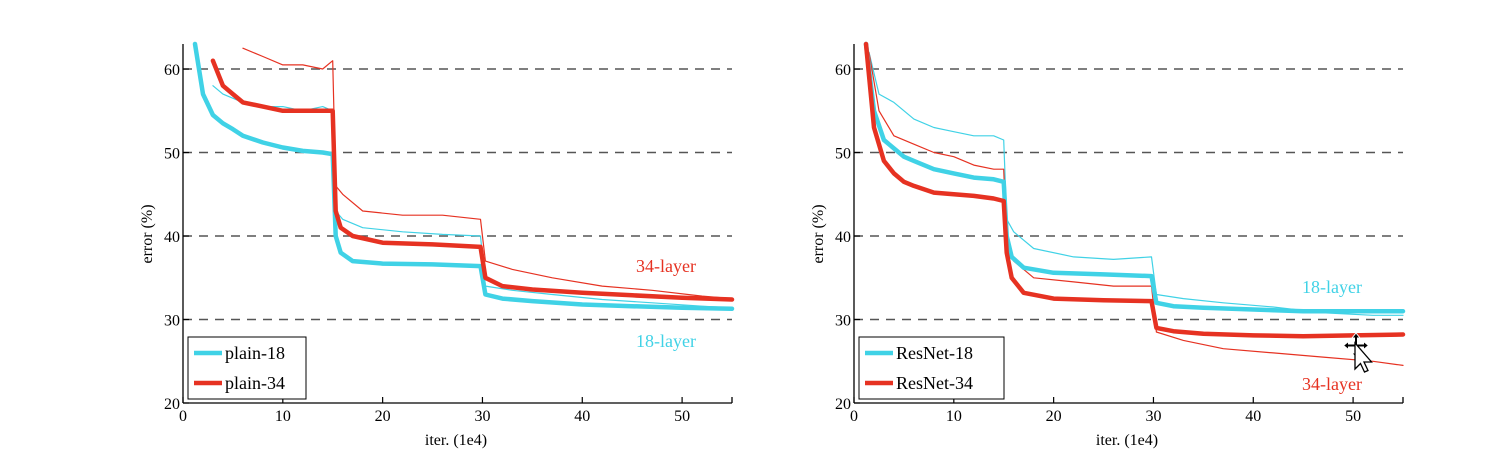  Describe the element at coordinates (255, 383) in the screenshot. I see `legend-label-plain-34: plain-34` at that location.